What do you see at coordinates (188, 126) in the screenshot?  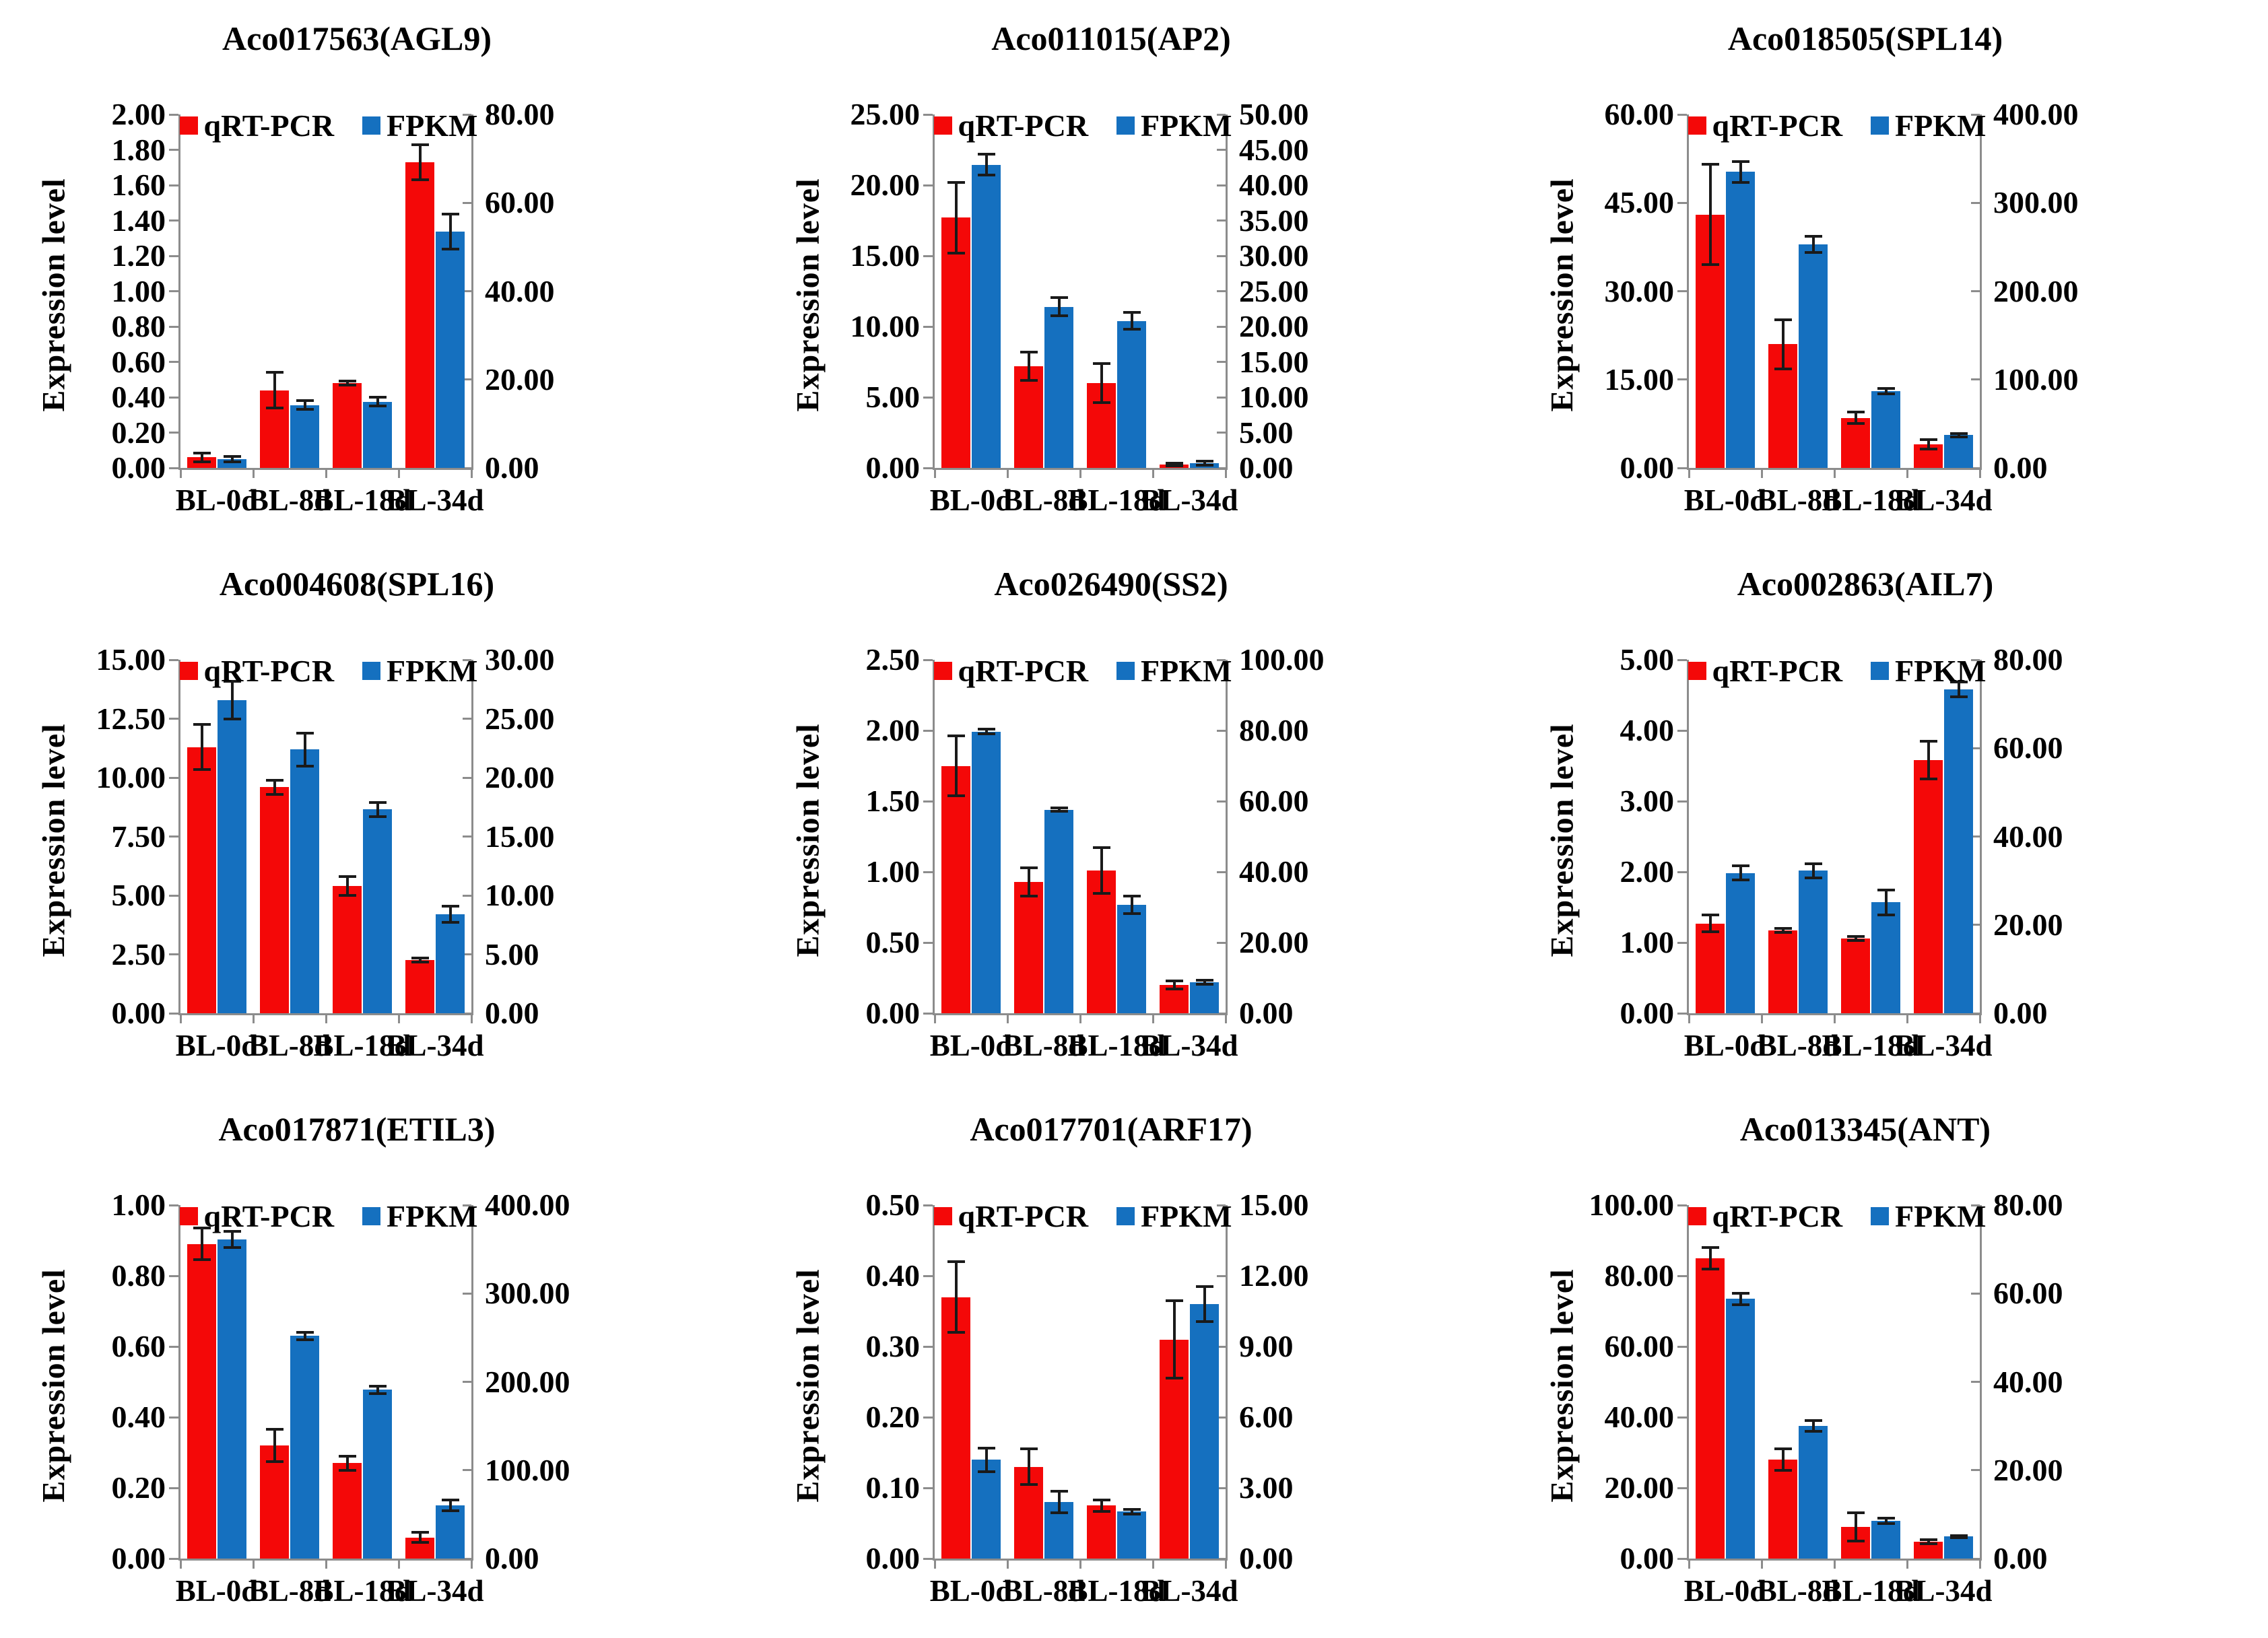 I see `qrt-pcr-legend-swatch` at bounding box center [188, 126].